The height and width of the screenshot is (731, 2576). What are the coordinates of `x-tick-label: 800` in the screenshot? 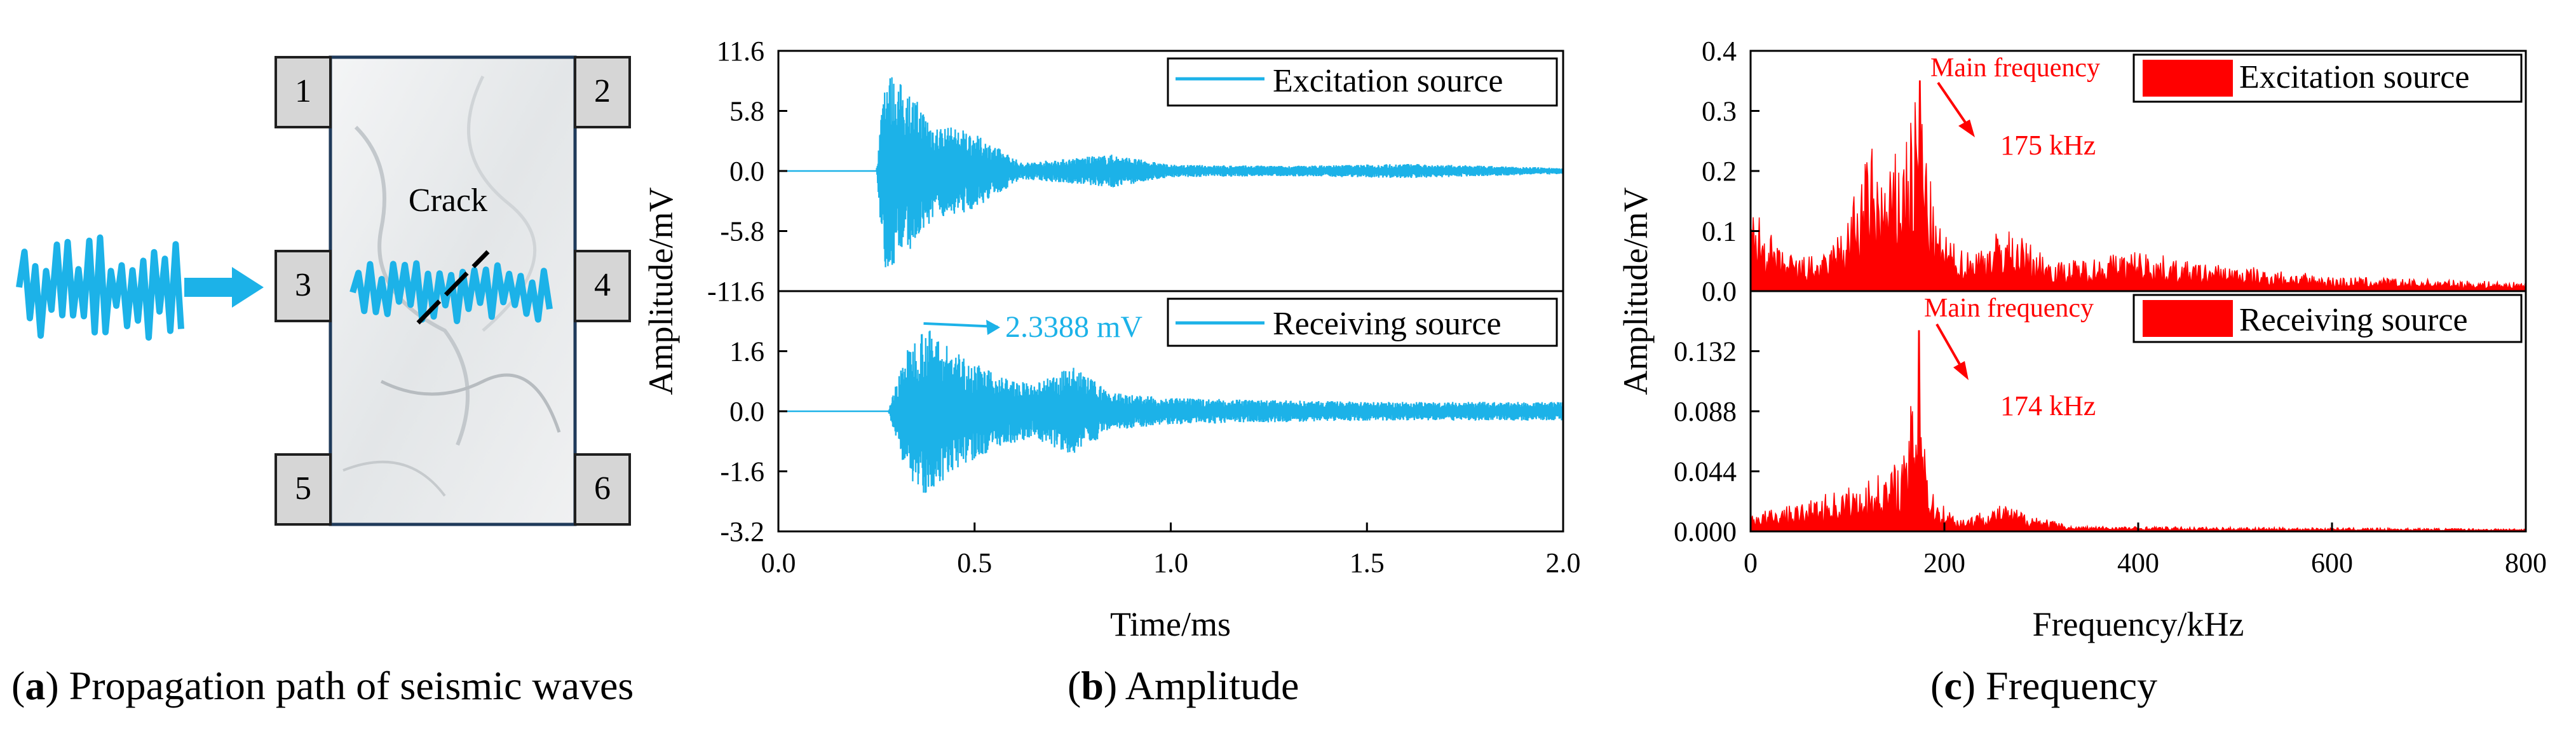 It's located at (2526, 562).